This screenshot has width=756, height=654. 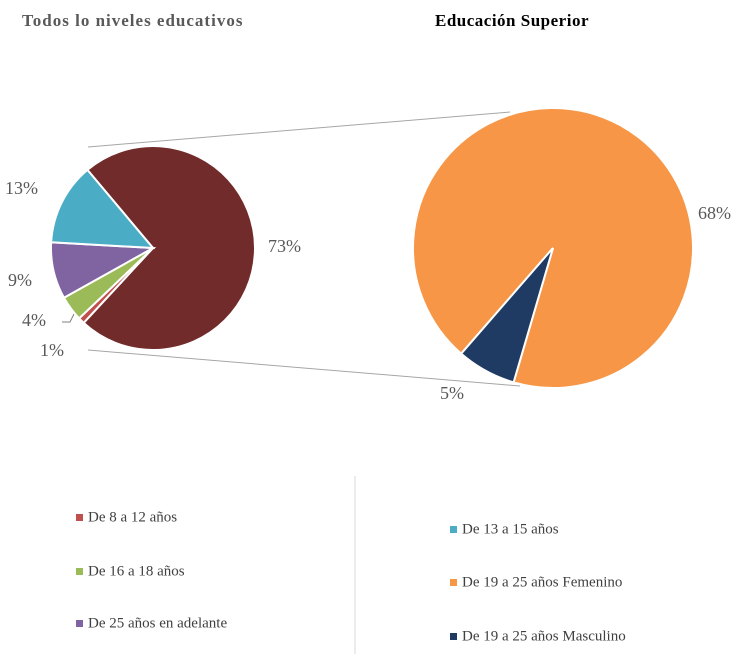 What do you see at coordinates (132, 20) in the screenshot?
I see `left-title: Todos lo niveles educativos` at bounding box center [132, 20].